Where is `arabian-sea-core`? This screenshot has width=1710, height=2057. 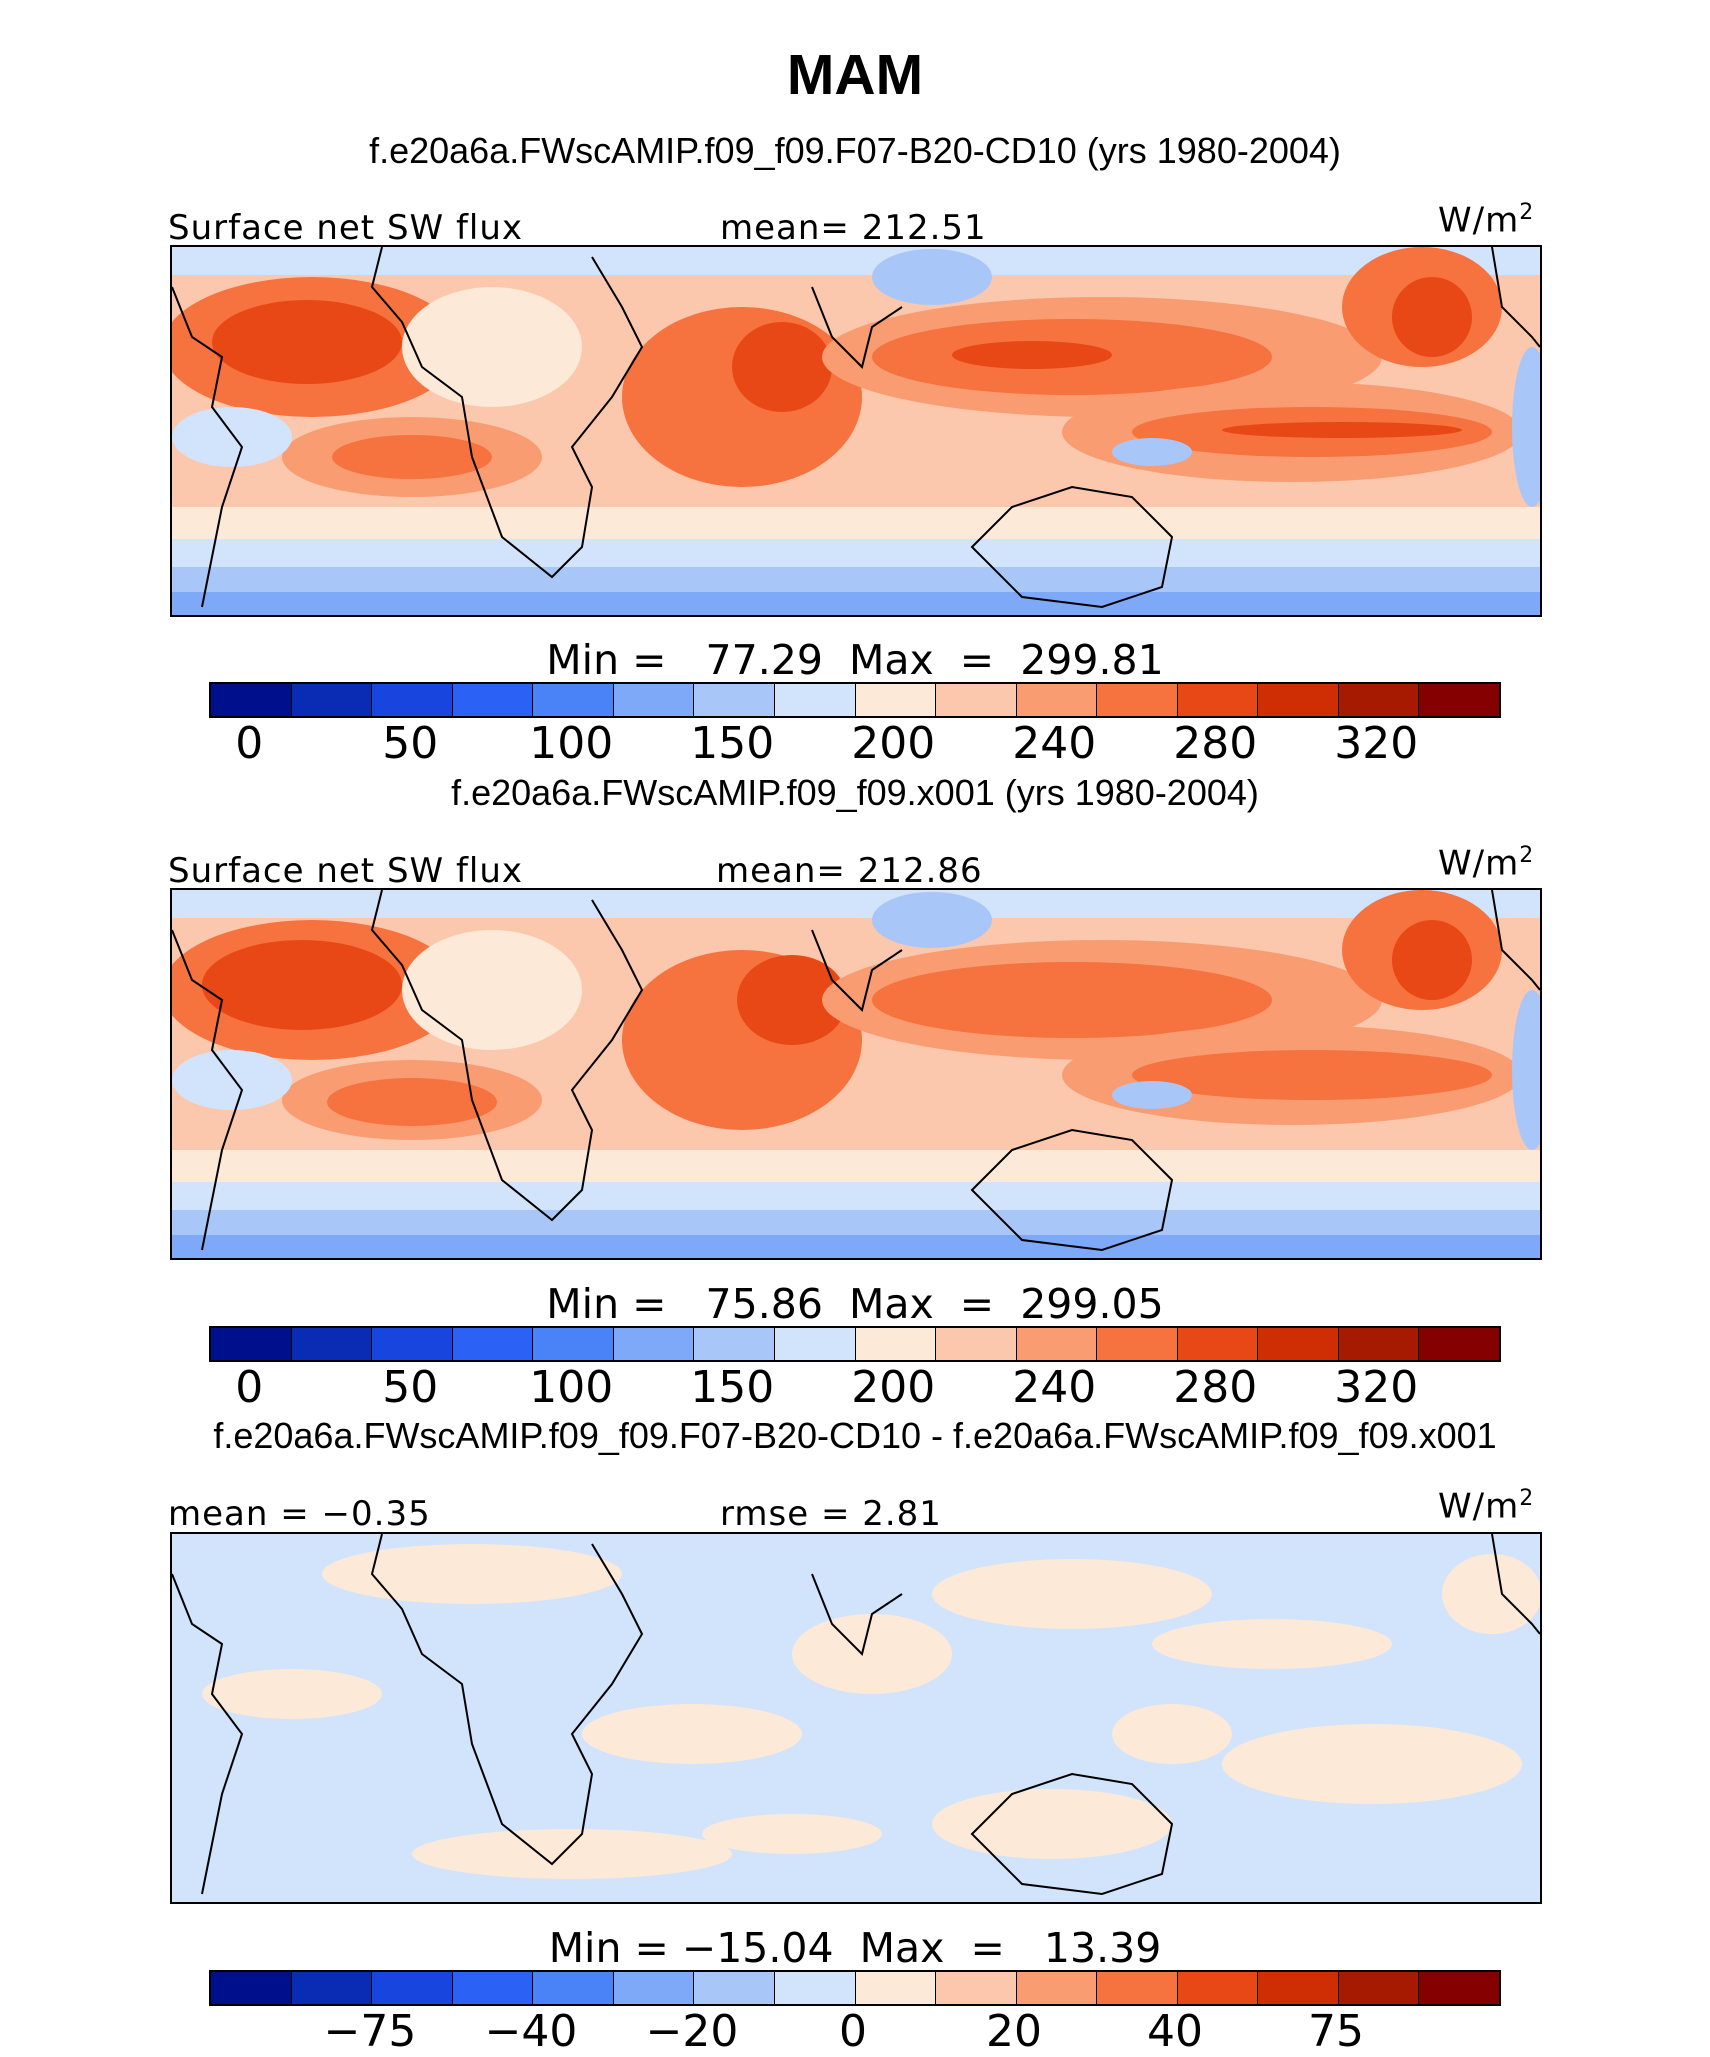
arabian-sea-core is located at coordinates (782, 367).